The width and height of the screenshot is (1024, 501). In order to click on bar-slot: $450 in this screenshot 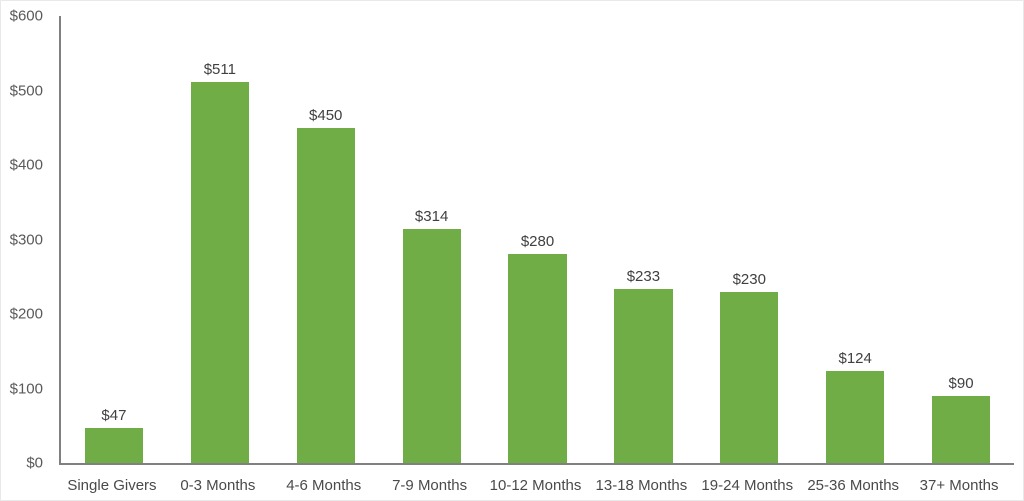, I will do `click(326, 239)`.